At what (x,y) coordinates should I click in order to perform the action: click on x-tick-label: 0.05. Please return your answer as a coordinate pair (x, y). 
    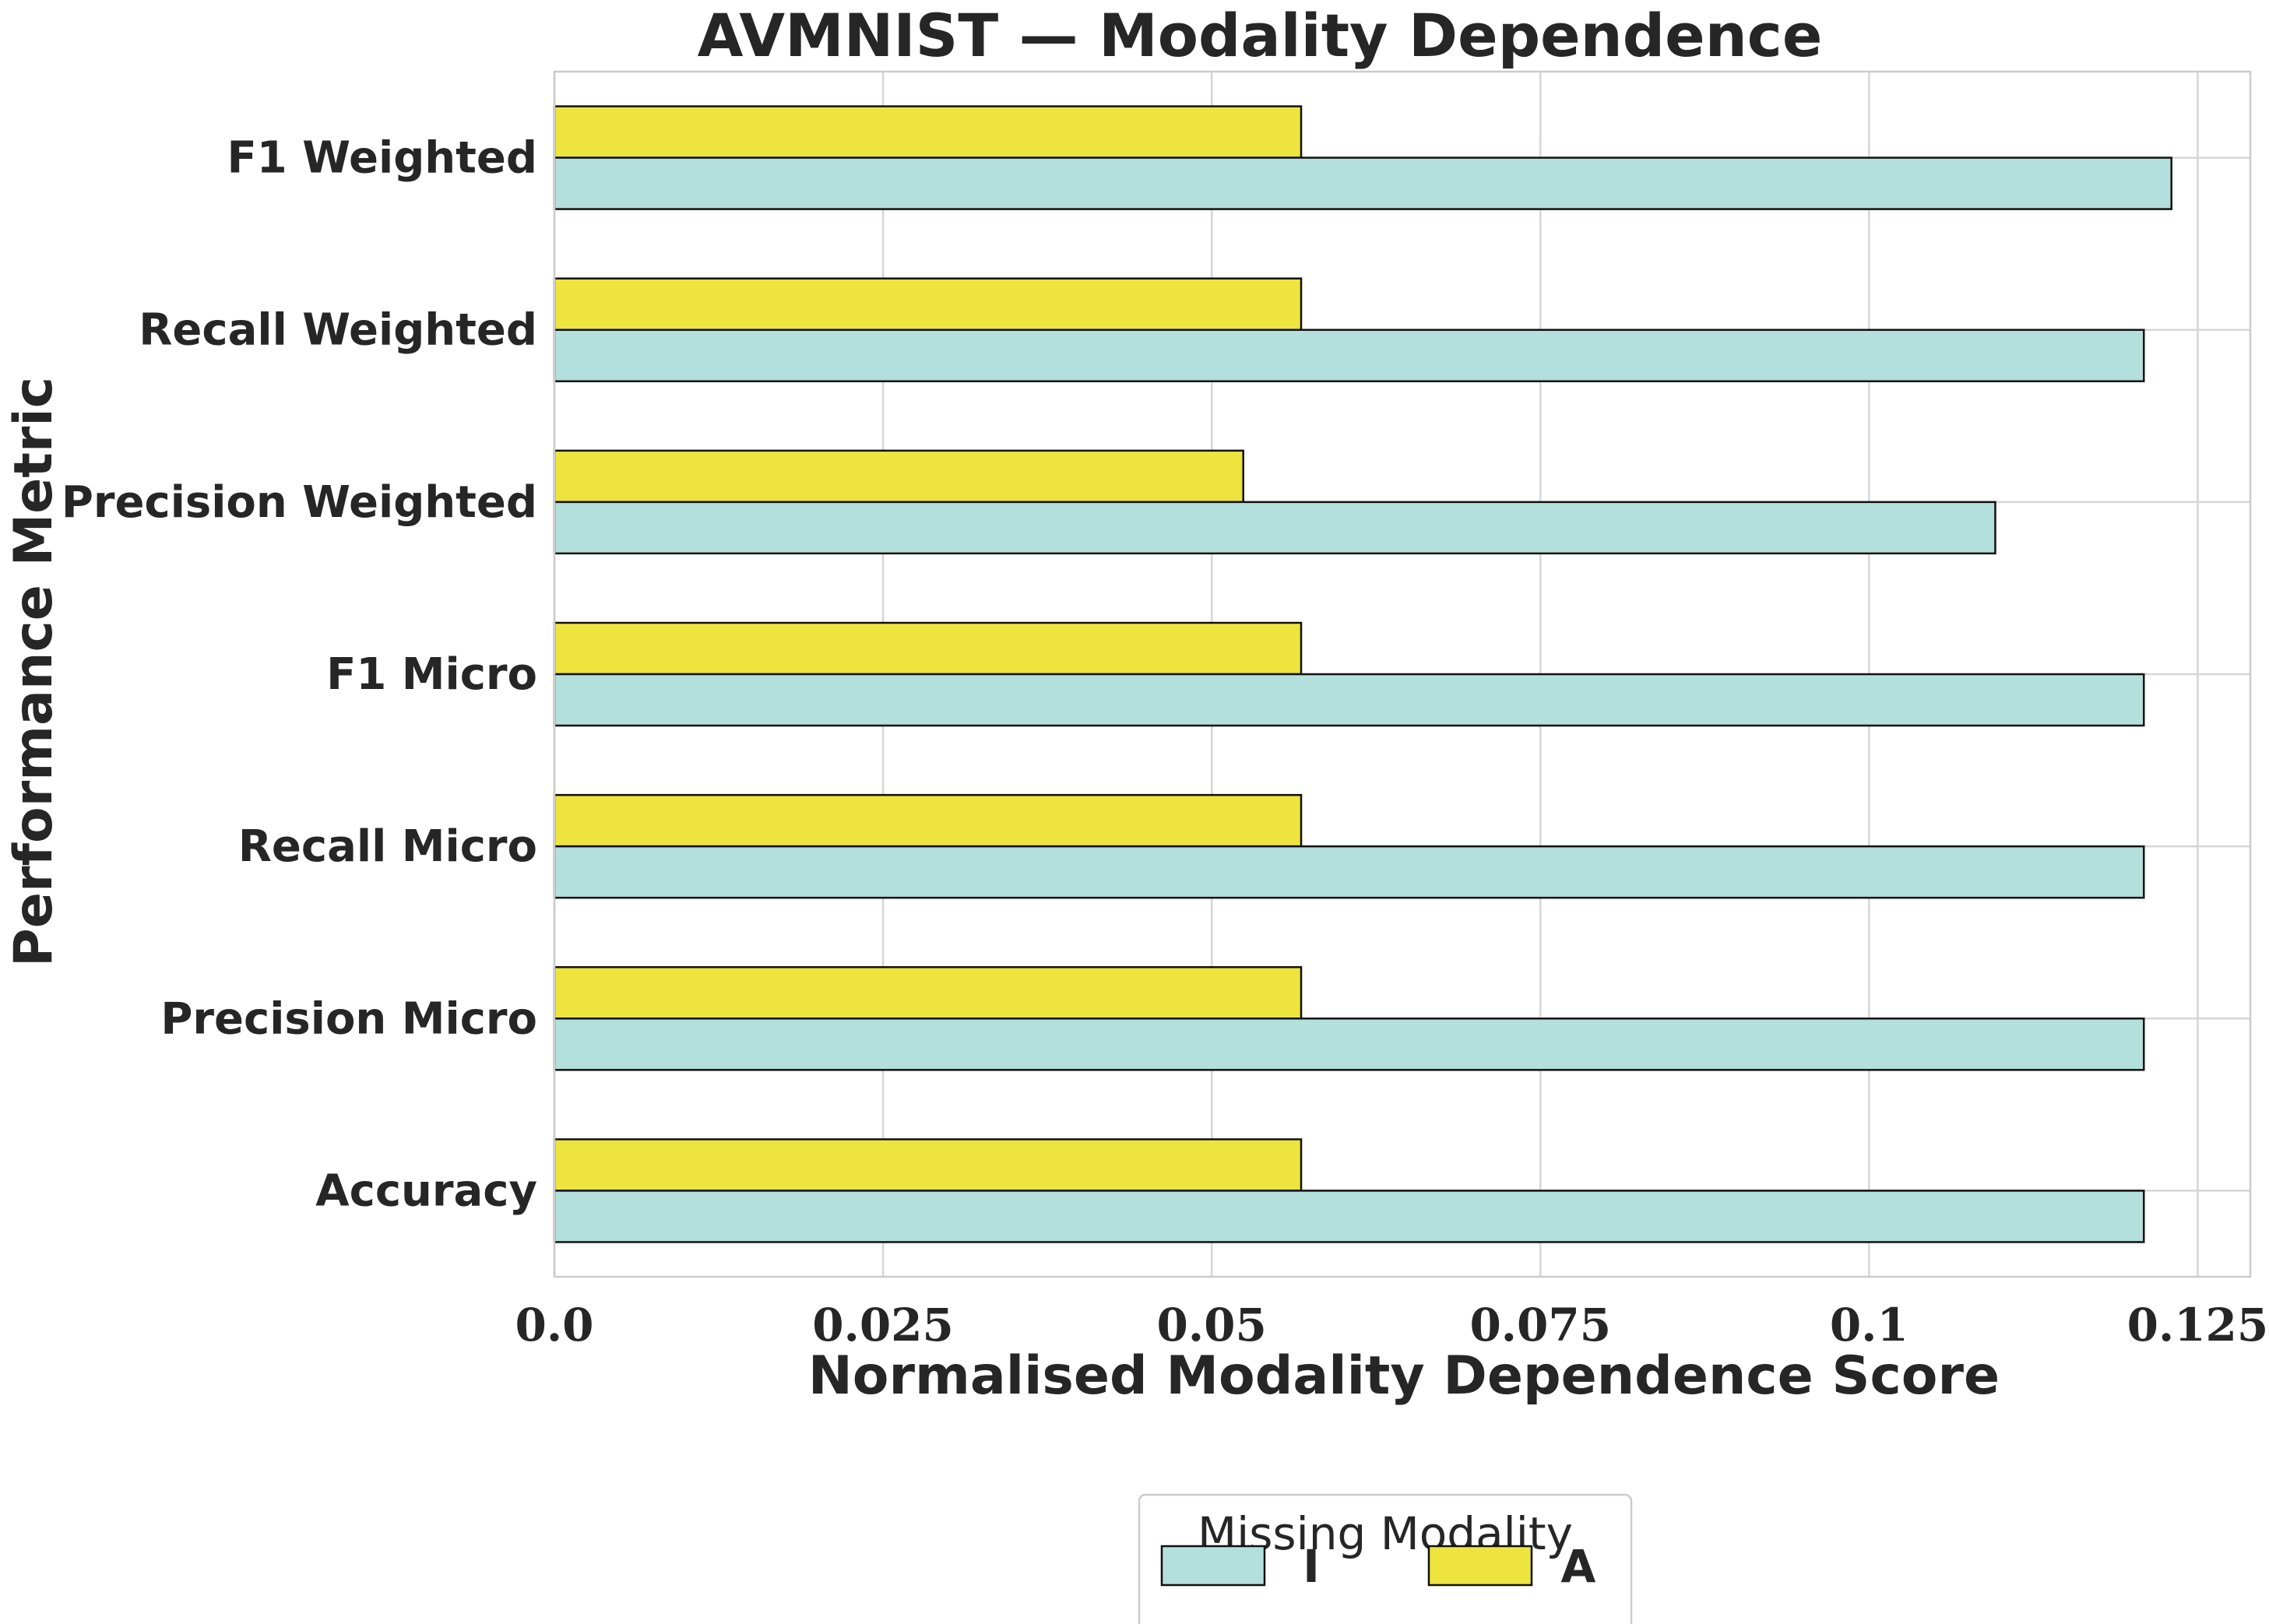
    Looking at the image, I should click on (1212, 1325).